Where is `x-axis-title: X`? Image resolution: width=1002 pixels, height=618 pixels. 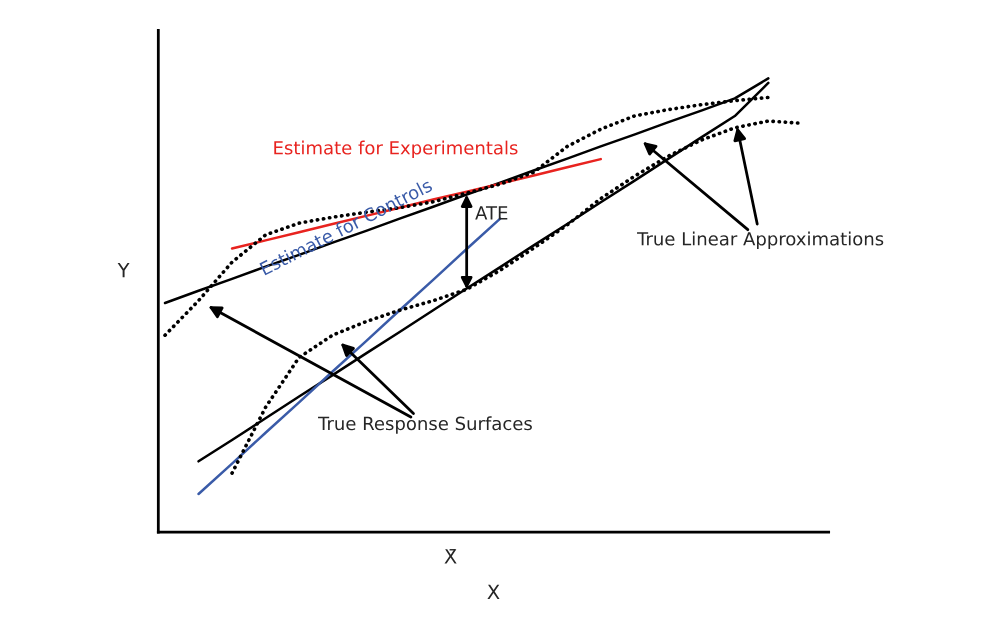
x-axis-title: X is located at coordinates (493, 591).